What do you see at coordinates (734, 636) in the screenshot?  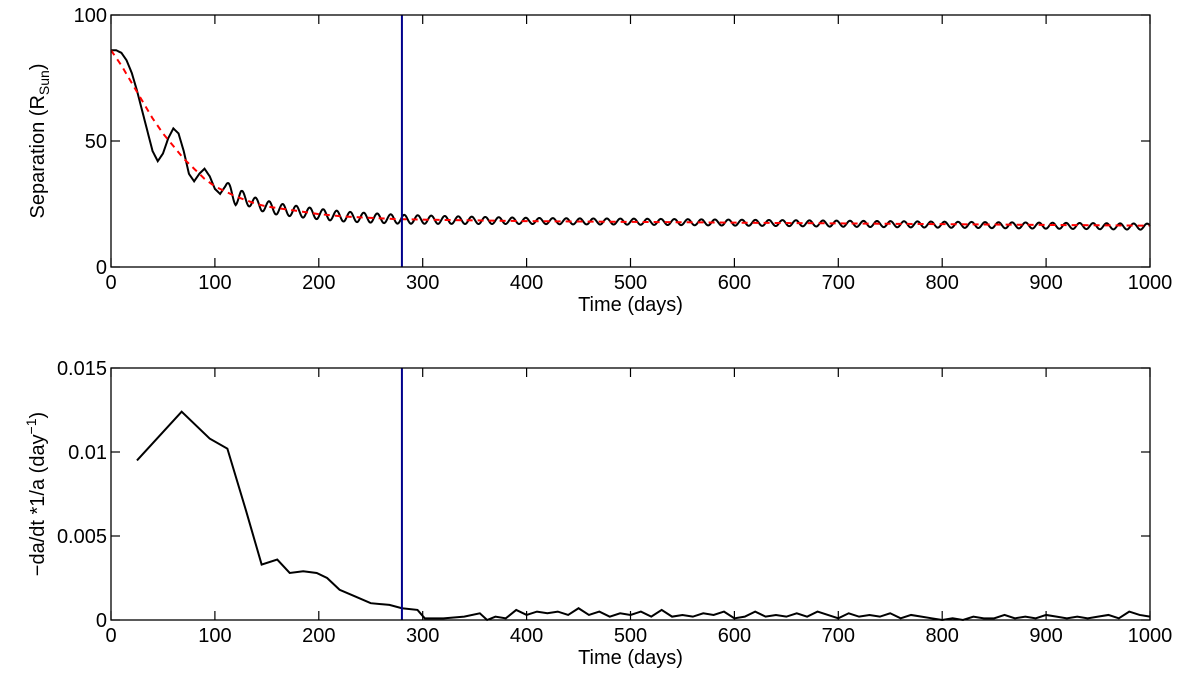 I see `rate-x-tick-label: 600` at bounding box center [734, 636].